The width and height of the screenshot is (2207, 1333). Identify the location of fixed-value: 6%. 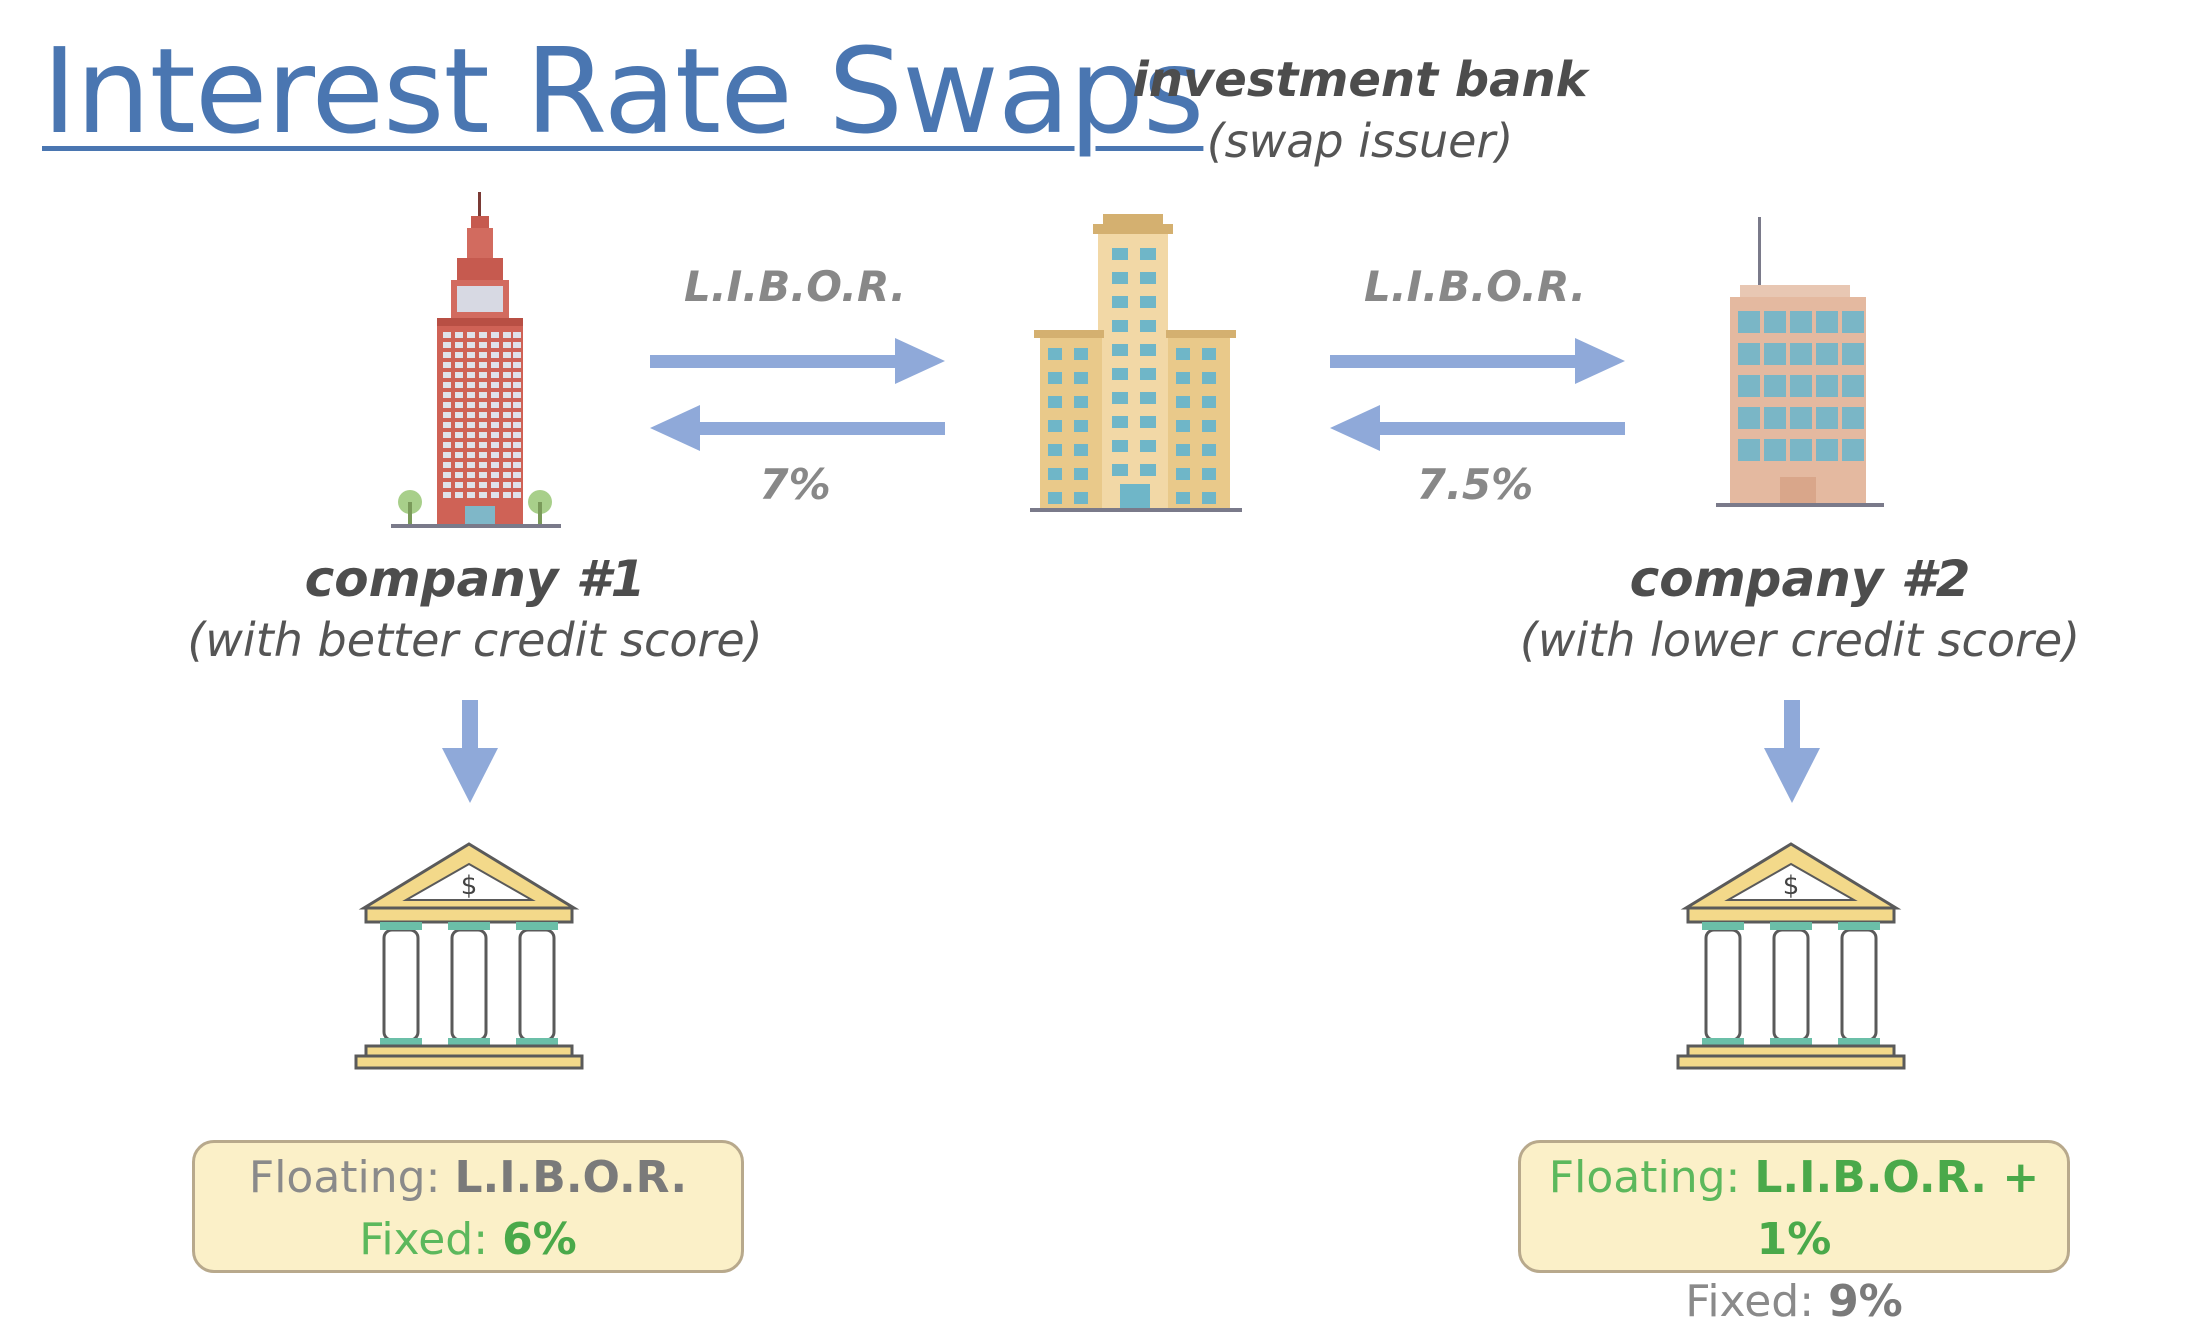
(539, 1239).